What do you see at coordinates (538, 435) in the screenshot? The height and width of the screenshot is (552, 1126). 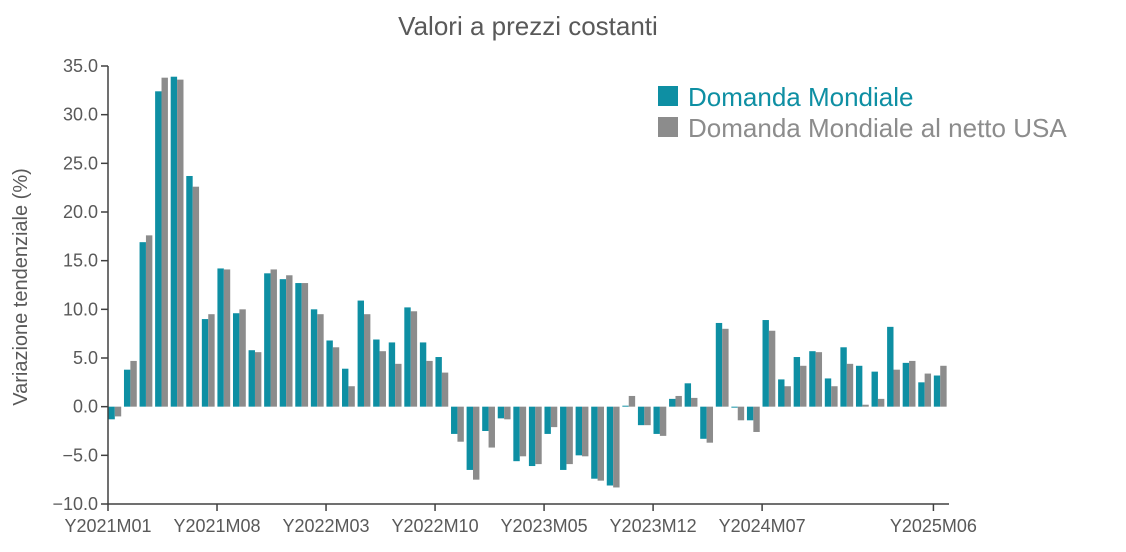 I see `bar-s1-Y2023M04` at bounding box center [538, 435].